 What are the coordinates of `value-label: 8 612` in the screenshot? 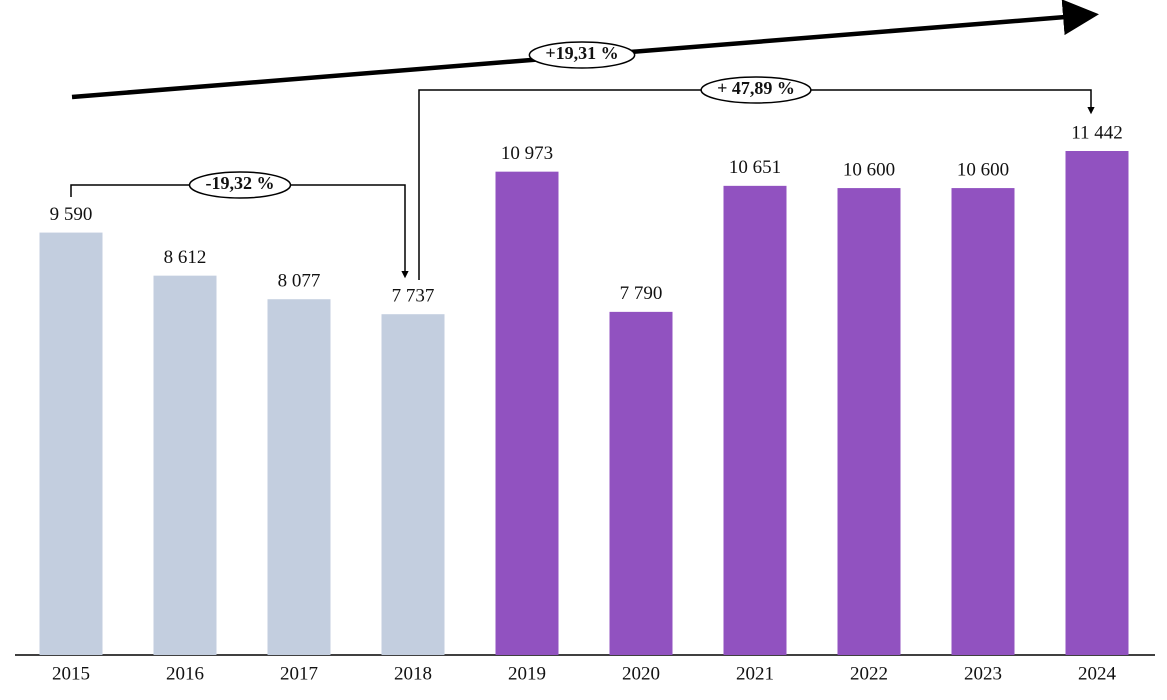 It's located at (185, 257).